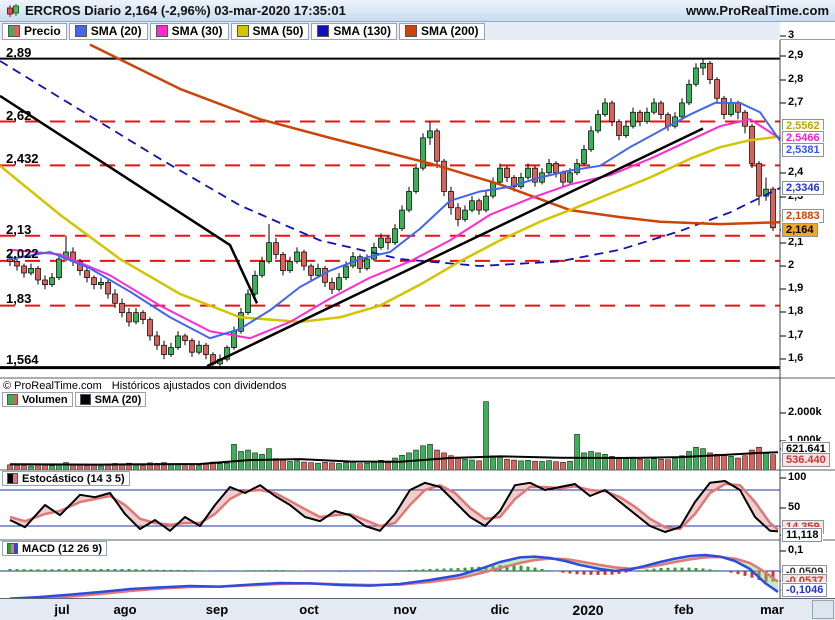 This screenshot has width=835, height=620. Describe the element at coordinates (684, 609) in the screenshot. I see `month-label: feb` at that location.